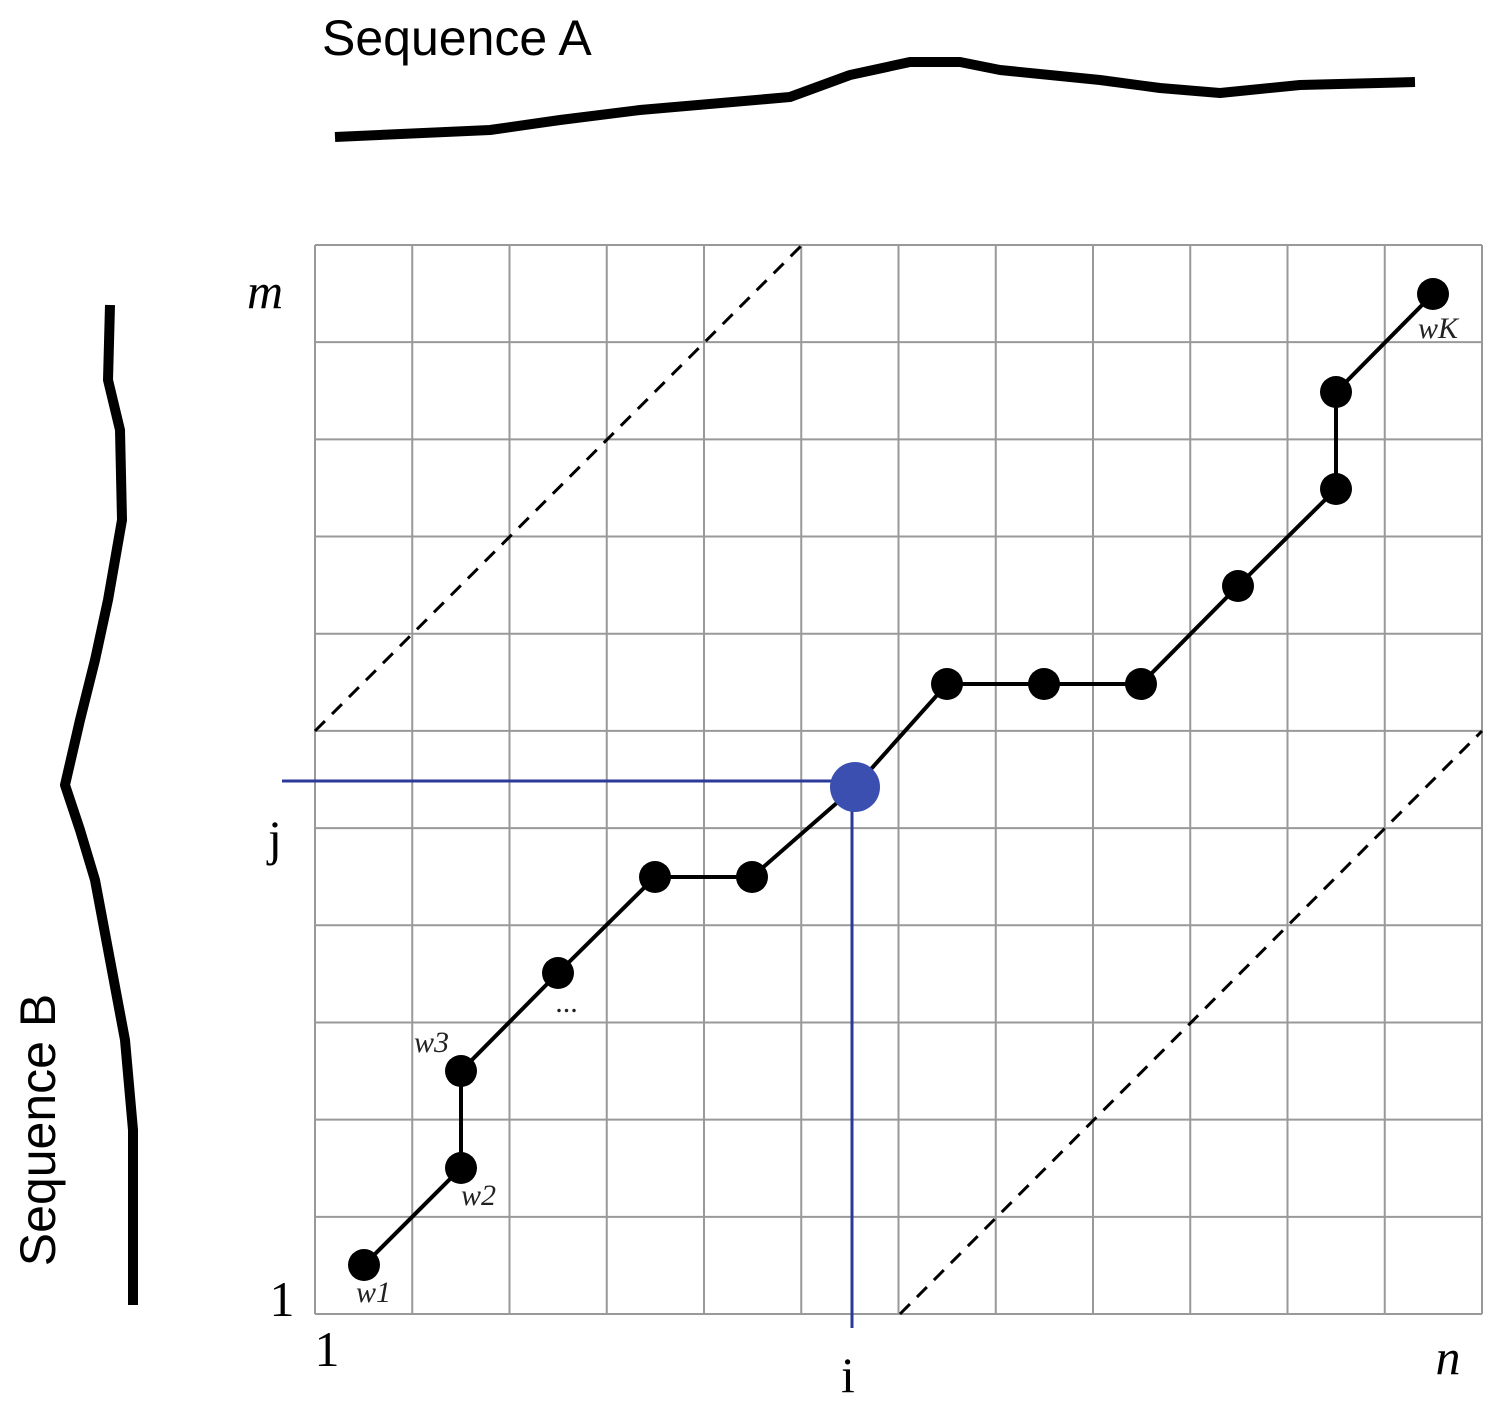 The width and height of the screenshot is (1500, 1407). I want to click on x-label-1: 1, so click(327, 1349).